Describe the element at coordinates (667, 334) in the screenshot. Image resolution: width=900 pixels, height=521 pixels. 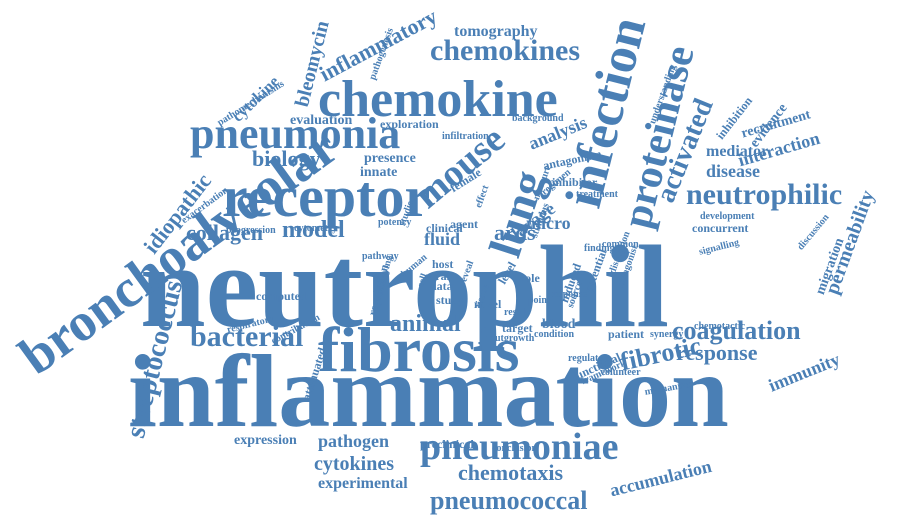
I see `word-synergy: synergy` at that location.